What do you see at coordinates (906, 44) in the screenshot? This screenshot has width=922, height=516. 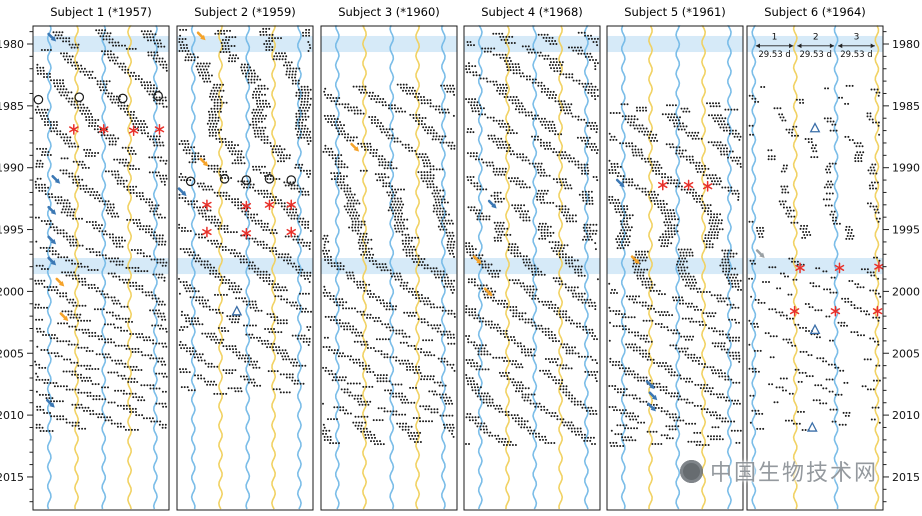 I see `year-label-right: 1980` at bounding box center [906, 44].